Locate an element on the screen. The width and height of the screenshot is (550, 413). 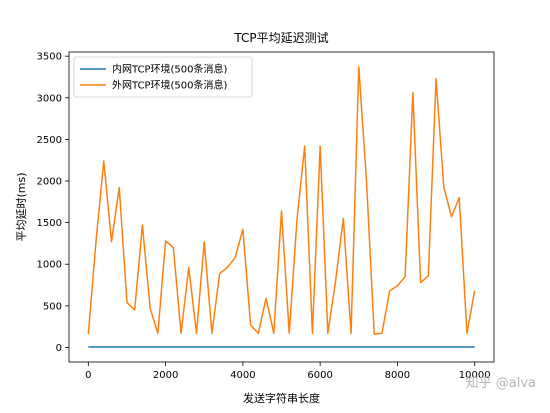
y-tick-label: 2000 is located at coordinates (49, 181).